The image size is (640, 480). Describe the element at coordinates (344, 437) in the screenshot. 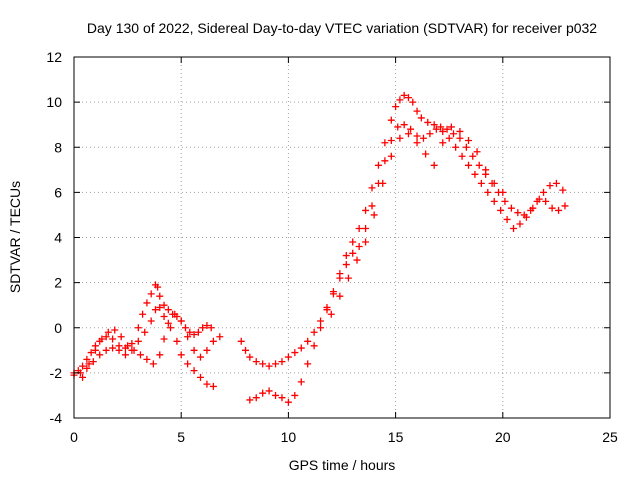

I see `x-tick-labels: 0 5 10 15 20 25` at that location.